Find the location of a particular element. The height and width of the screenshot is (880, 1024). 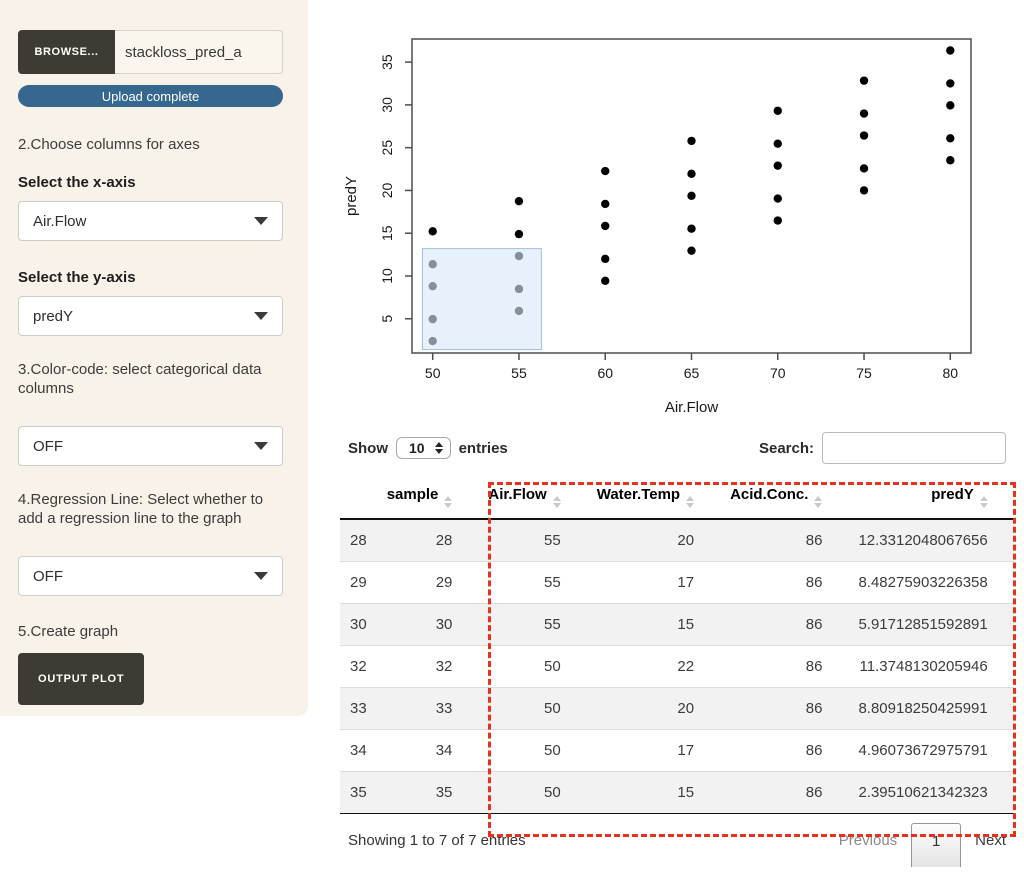

upload-progress-bar: Upload complete is located at coordinates (150, 96).